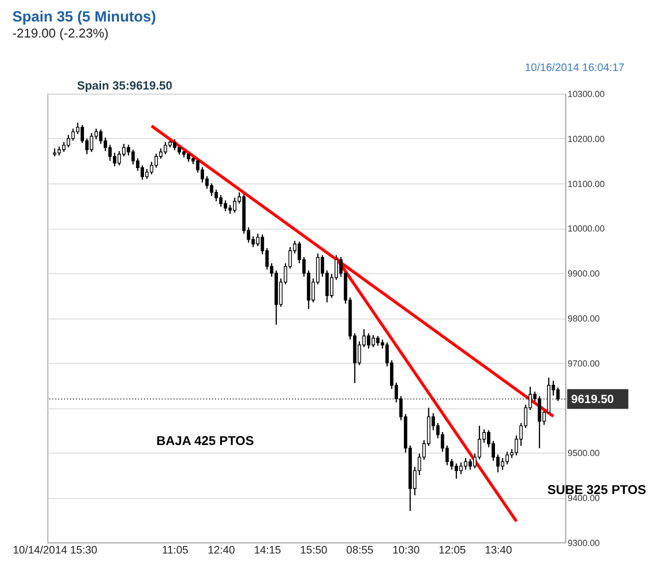 This screenshot has height=575, width=652. What do you see at coordinates (586, 183) in the screenshot?
I see `y-tick-label: 10100.00` at bounding box center [586, 183].